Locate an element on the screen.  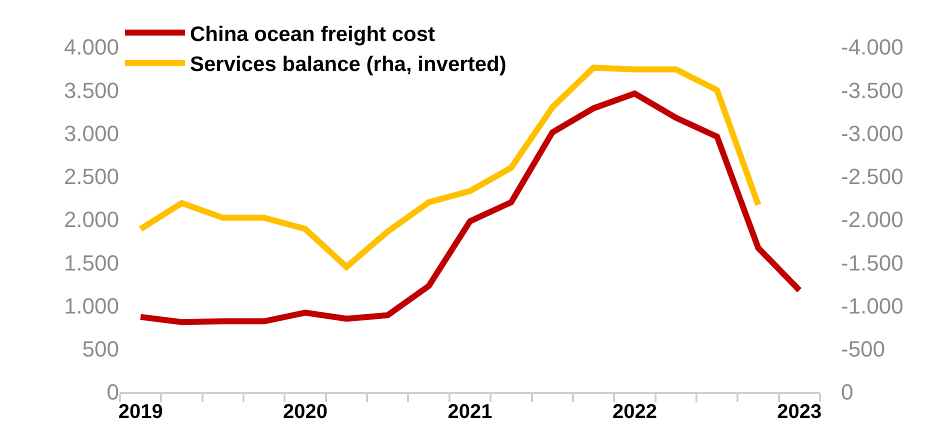
y-tick-label: 2.500 is located at coordinates (91, 177).